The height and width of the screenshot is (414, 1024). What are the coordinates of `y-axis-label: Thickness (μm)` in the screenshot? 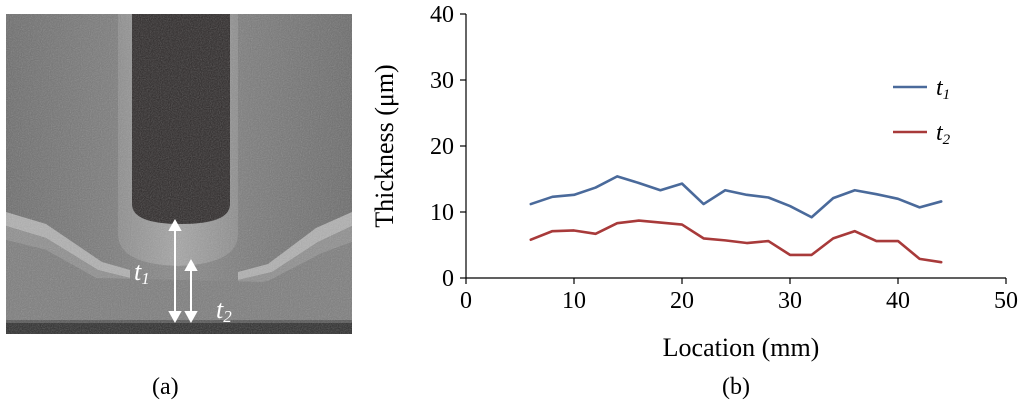 It's located at (384, 145).